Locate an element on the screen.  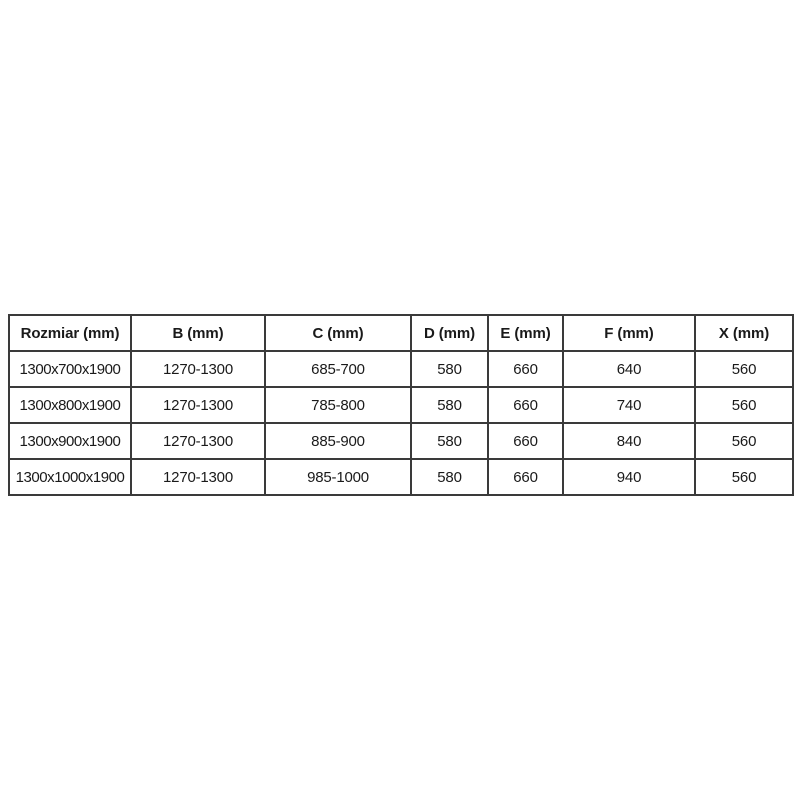
cell-c: 985-1000 is located at coordinates (338, 477).